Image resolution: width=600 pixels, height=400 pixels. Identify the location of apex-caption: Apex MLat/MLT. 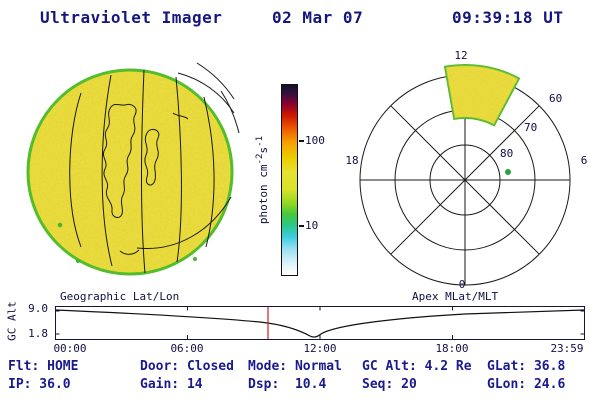
(455, 296).